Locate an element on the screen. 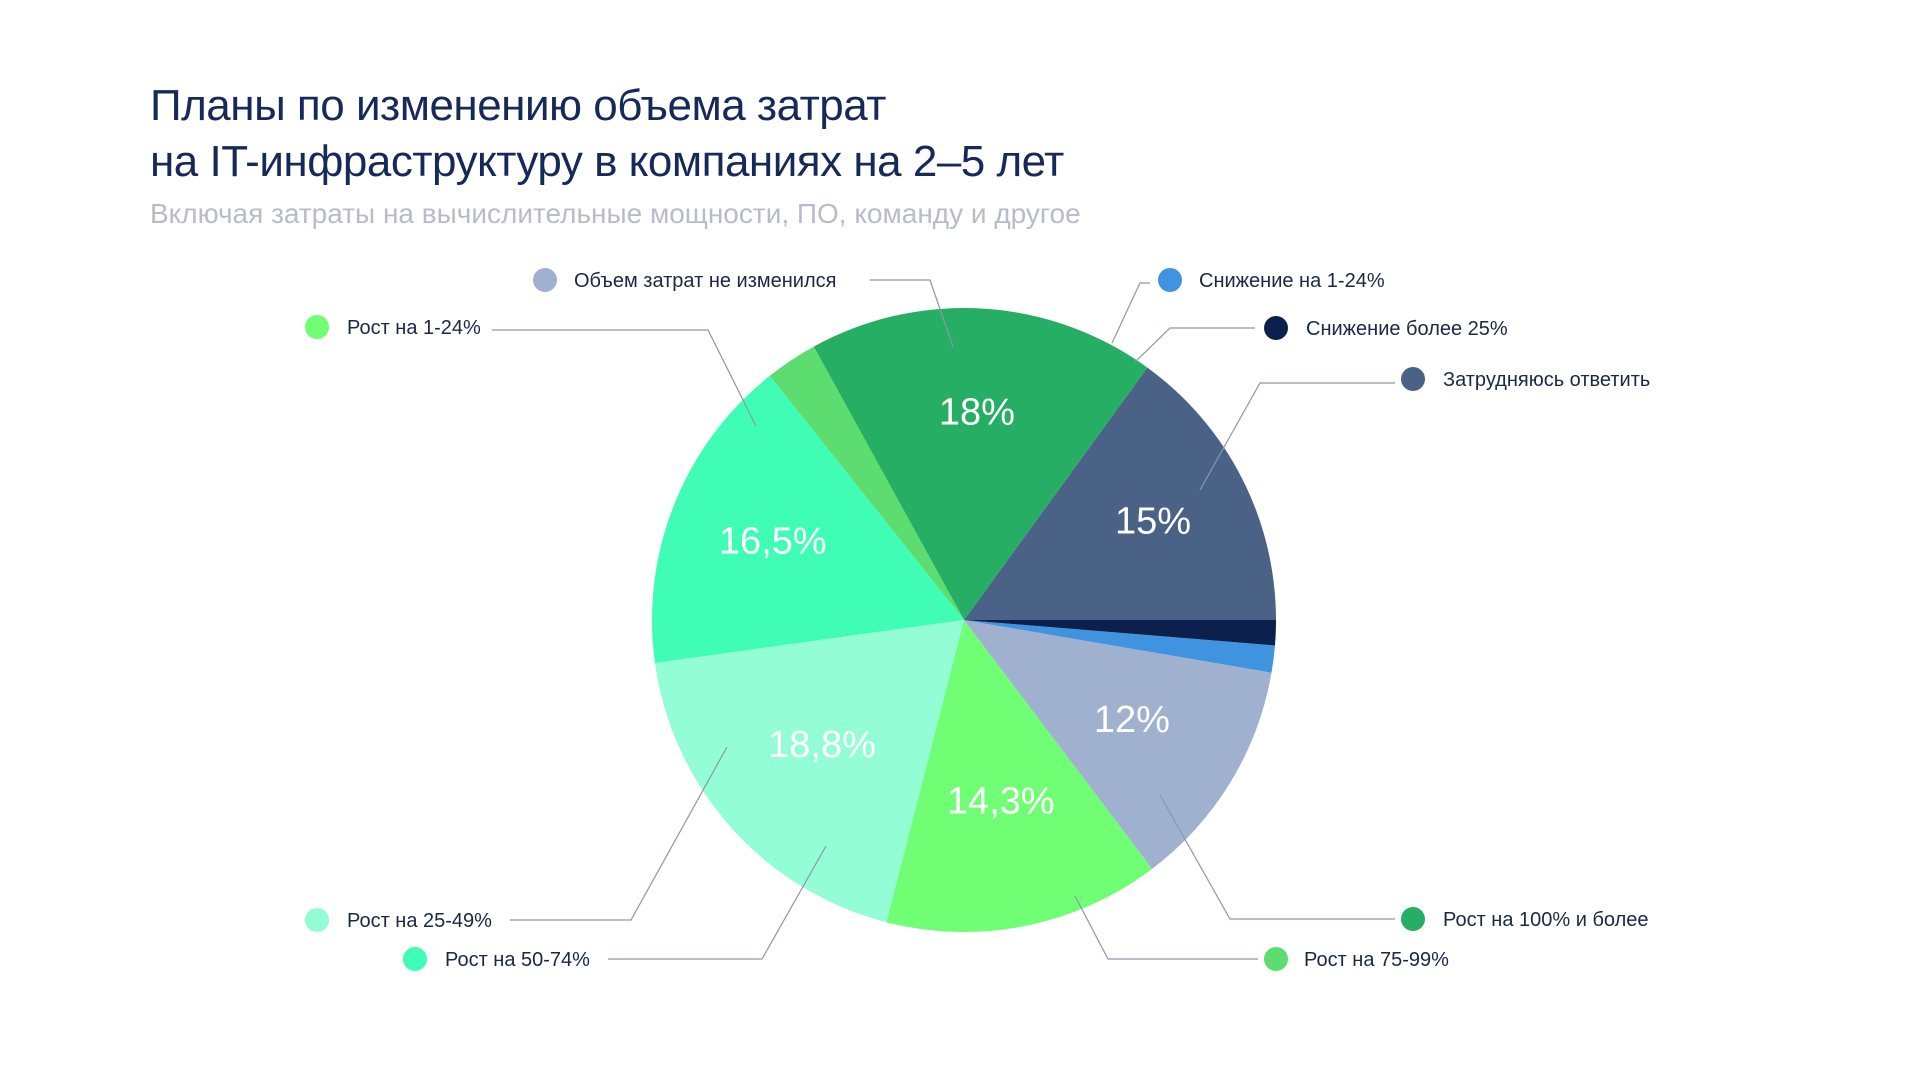  legend-label-2: Рост на 100% и более is located at coordinates (1546, 920).